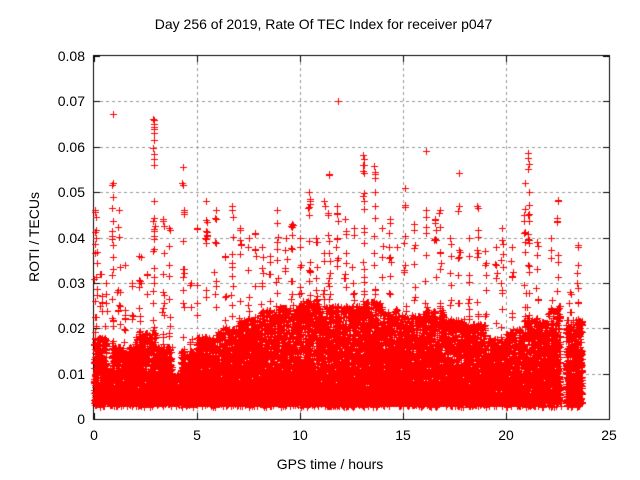  I want to click on y-tick-label: 0.08, so click(71, 56).